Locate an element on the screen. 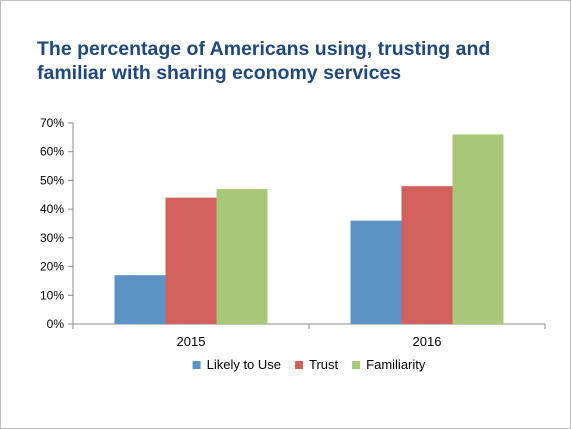  y-tick-label: 0% is located at coordinates (56, 324).